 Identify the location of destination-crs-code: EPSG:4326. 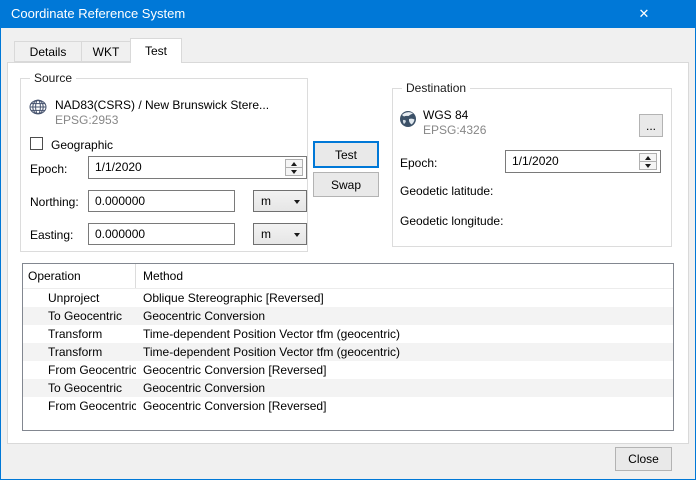
(455, 130).